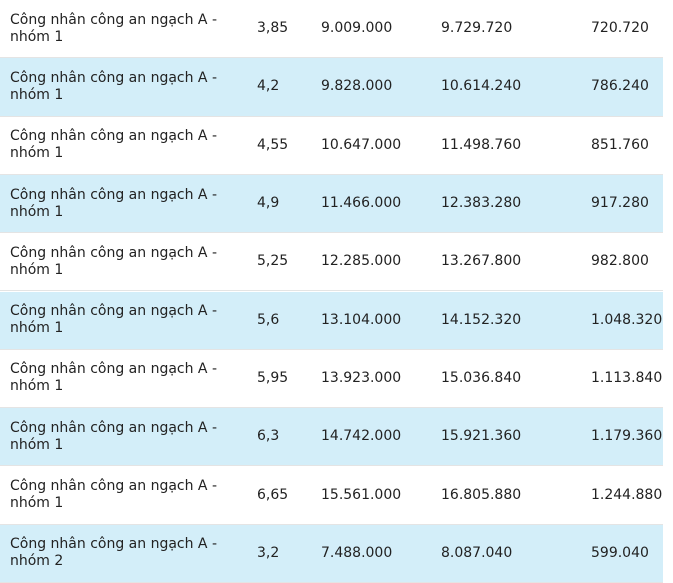  What do you see at coordinates (273, 144) in the screenshot?
I see `table-cell: 4,55` at bounding box center [273, 144].